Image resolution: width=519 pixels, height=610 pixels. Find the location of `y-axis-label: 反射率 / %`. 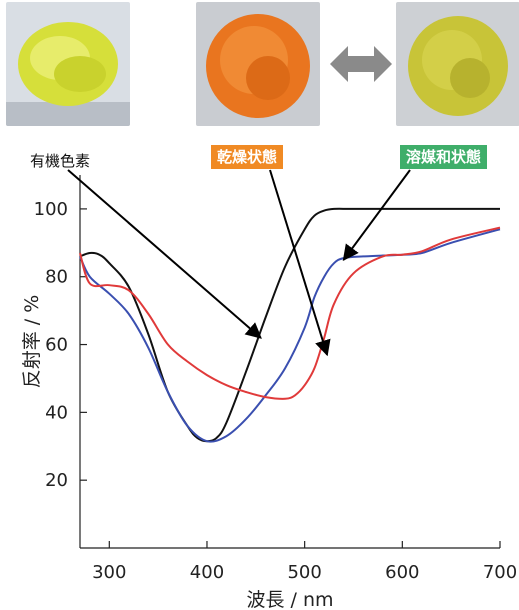

y-axis-label: 反射率 / % is located at coordinates (32, 342).